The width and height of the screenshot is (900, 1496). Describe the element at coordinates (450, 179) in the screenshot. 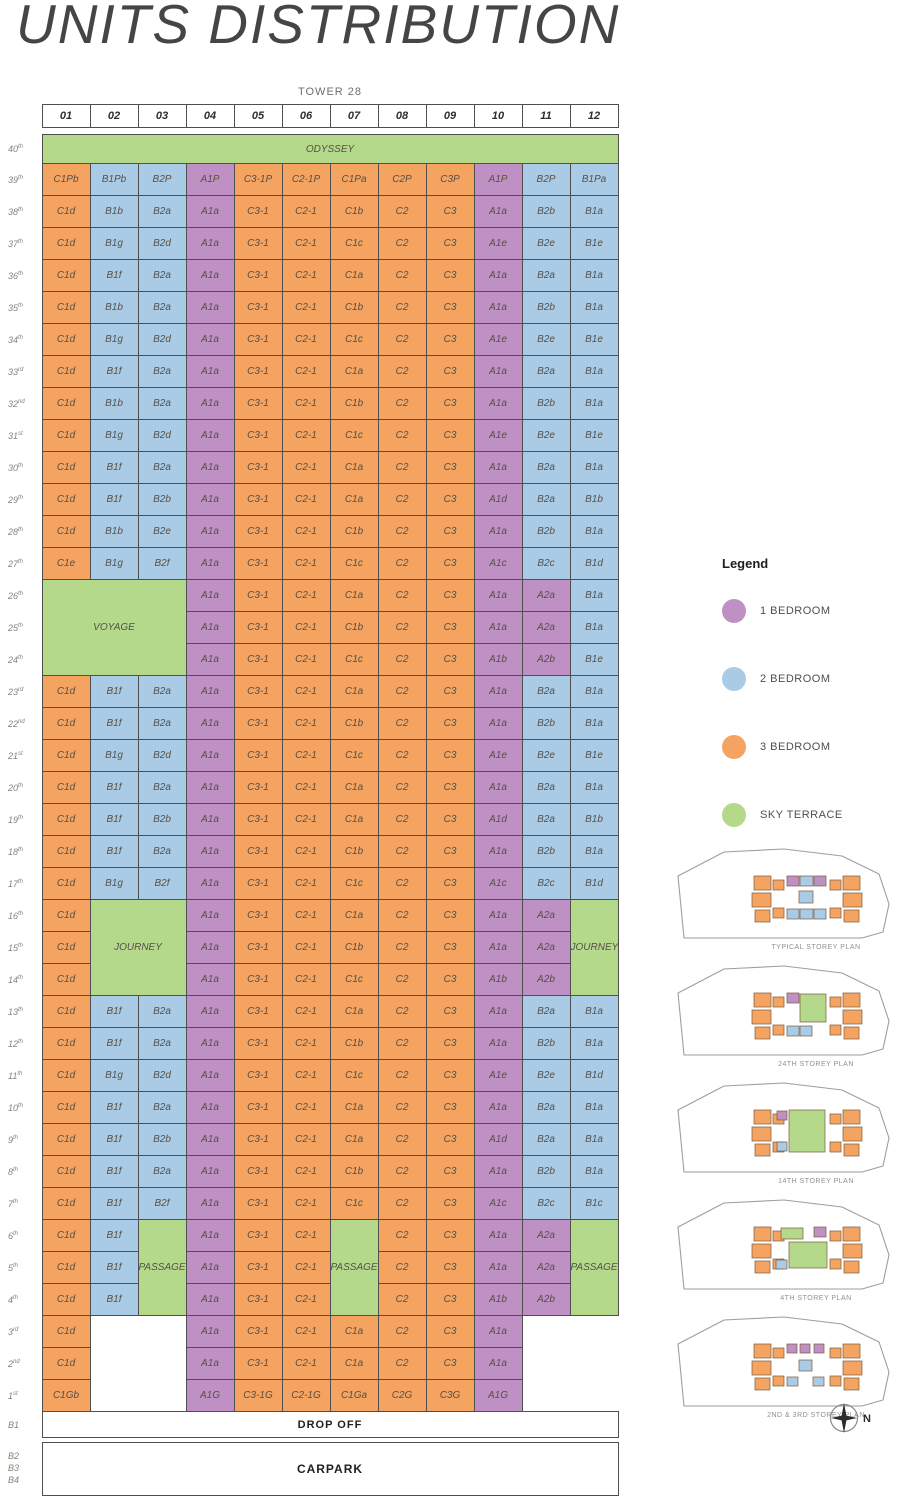

I see `unit-cell: C3P` at that location.